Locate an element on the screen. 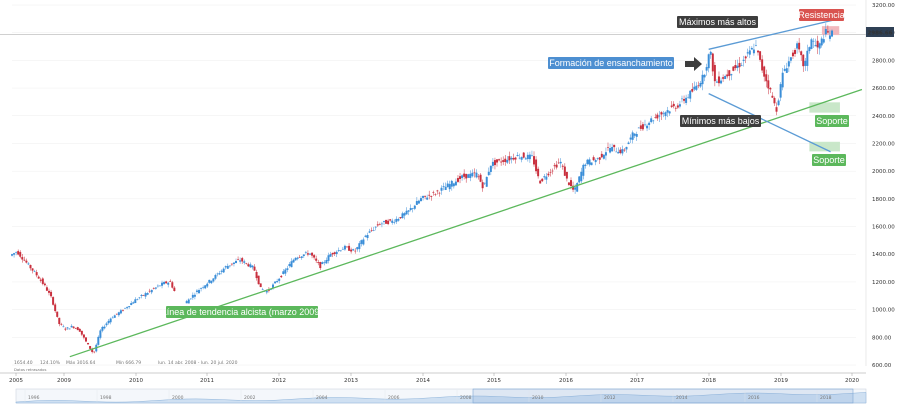 The image size is (902, 410). stat-range: lun. 14 abr. 2008 - lun. 20 jul. 2020 is located at coordinates (198, 363).